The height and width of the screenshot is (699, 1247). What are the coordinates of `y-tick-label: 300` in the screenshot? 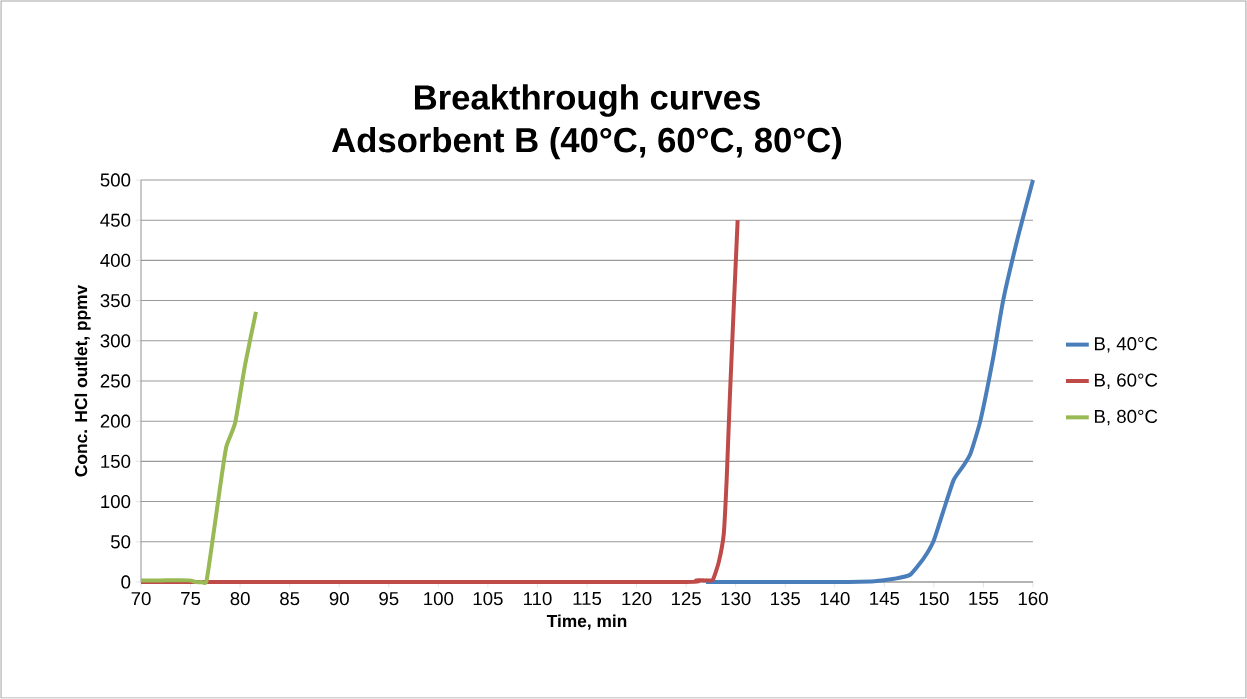 It's located at (115, 341).